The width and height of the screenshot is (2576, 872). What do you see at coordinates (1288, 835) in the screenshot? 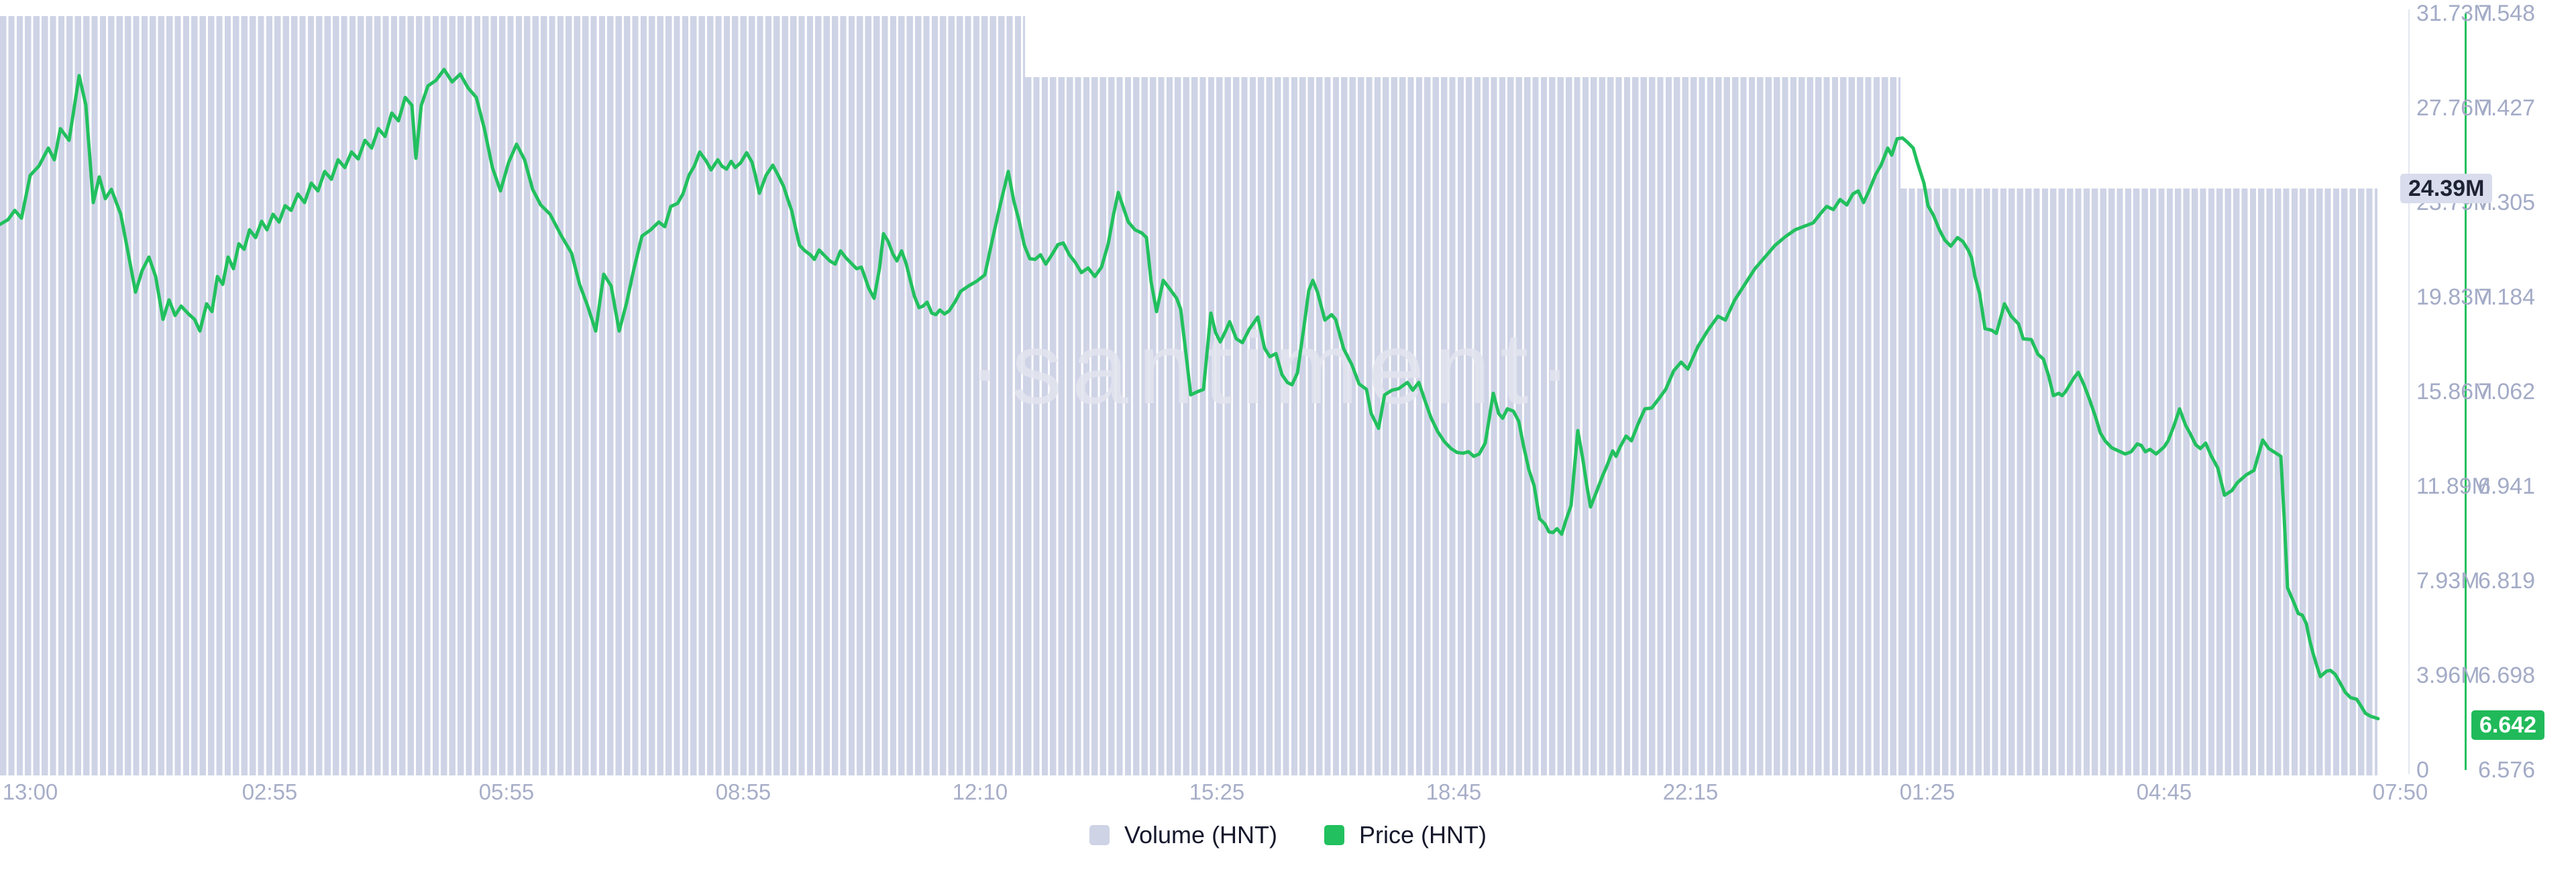
I see `legend: Volume (HNT) Price (HNT)` at bounding box center [1288, 835].